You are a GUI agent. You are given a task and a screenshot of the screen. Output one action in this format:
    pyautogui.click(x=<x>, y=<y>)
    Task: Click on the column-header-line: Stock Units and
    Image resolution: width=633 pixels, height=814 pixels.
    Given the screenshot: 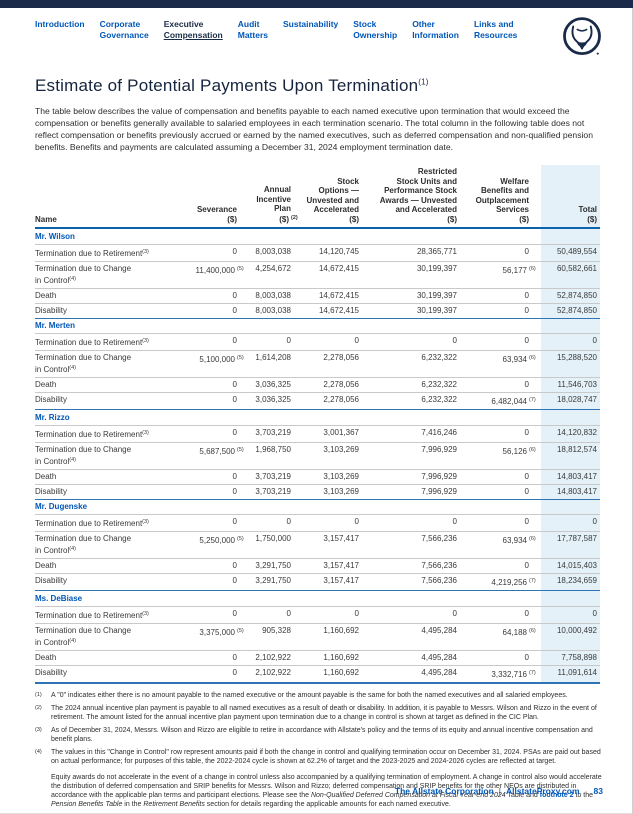 What is the action you would take?
    pyautogui.click(x=426, y=181)
    